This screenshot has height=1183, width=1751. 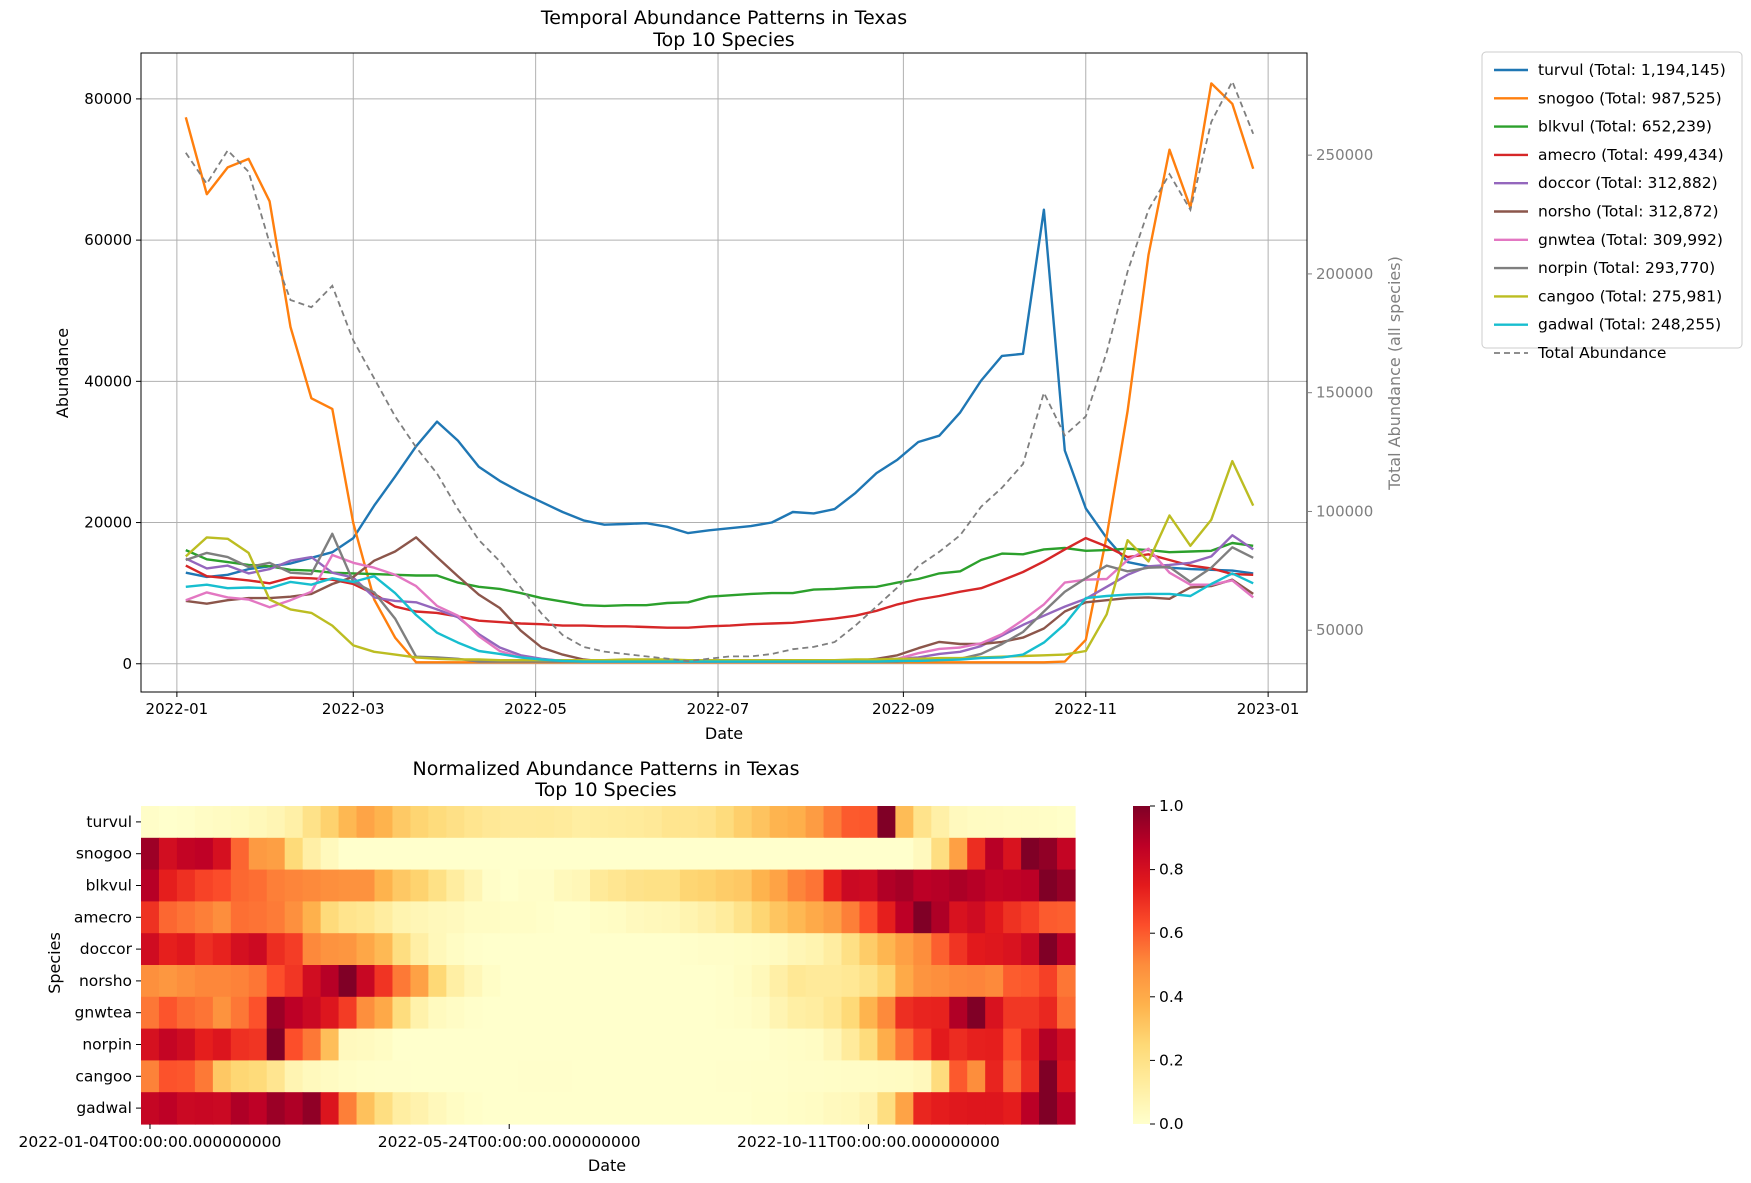 I want to click on y-tick-label: 0, so click(x=127, y=664).